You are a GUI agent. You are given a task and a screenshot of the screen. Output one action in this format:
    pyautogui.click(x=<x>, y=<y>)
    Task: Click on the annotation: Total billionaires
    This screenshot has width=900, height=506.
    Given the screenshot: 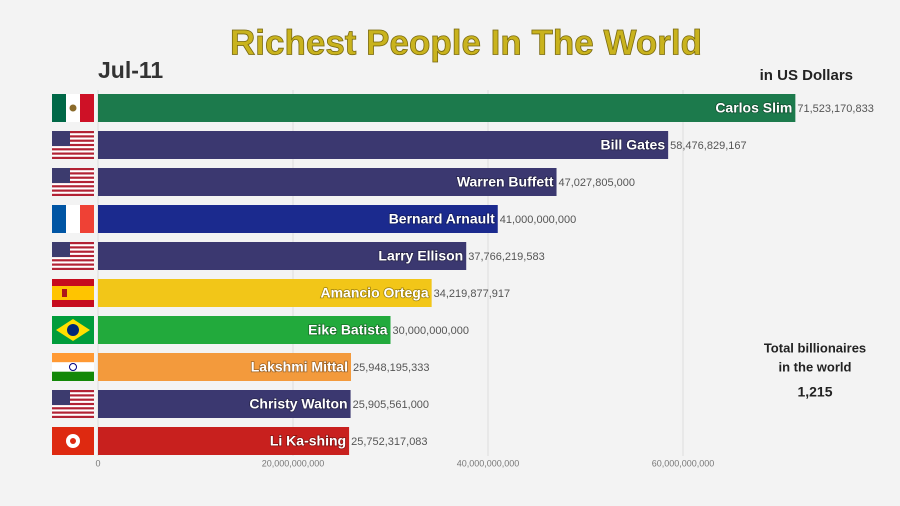 What is the action you would take?
    pyautogui.click(x=815, y=347)
    